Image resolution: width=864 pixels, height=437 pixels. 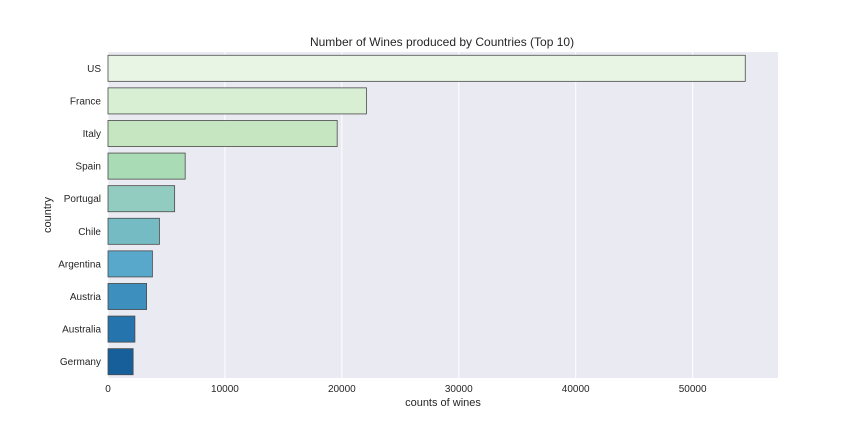 What do you see at coordinates (225, 389) in the screenshot?
I see `x-tick-label: 10000` at bounding box center [225, 389].